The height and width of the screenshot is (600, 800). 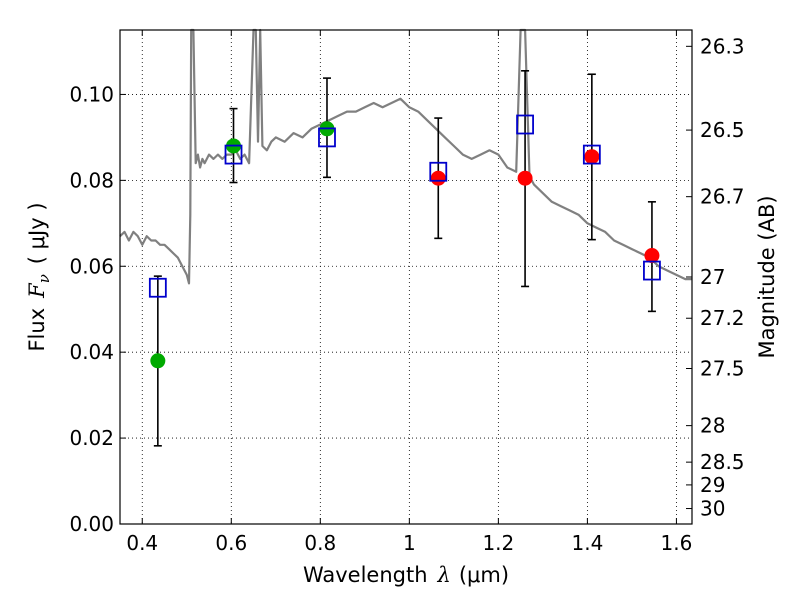 What do you see at coordinates (722, 368) in the screenshot?
I see `right-tick-label: 27.5` at bounding box center [722, 368].